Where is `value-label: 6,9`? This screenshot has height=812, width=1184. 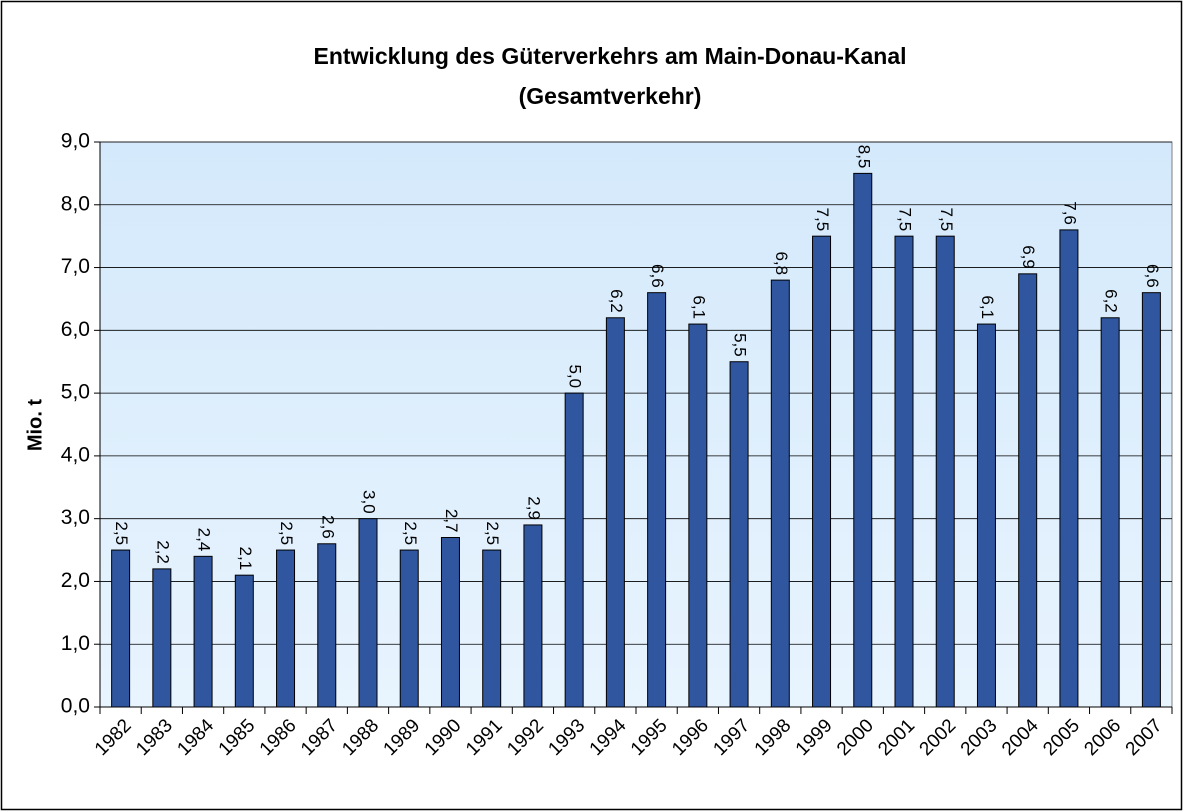 value-label: 6,9 is located at coordinates (1028, 257).